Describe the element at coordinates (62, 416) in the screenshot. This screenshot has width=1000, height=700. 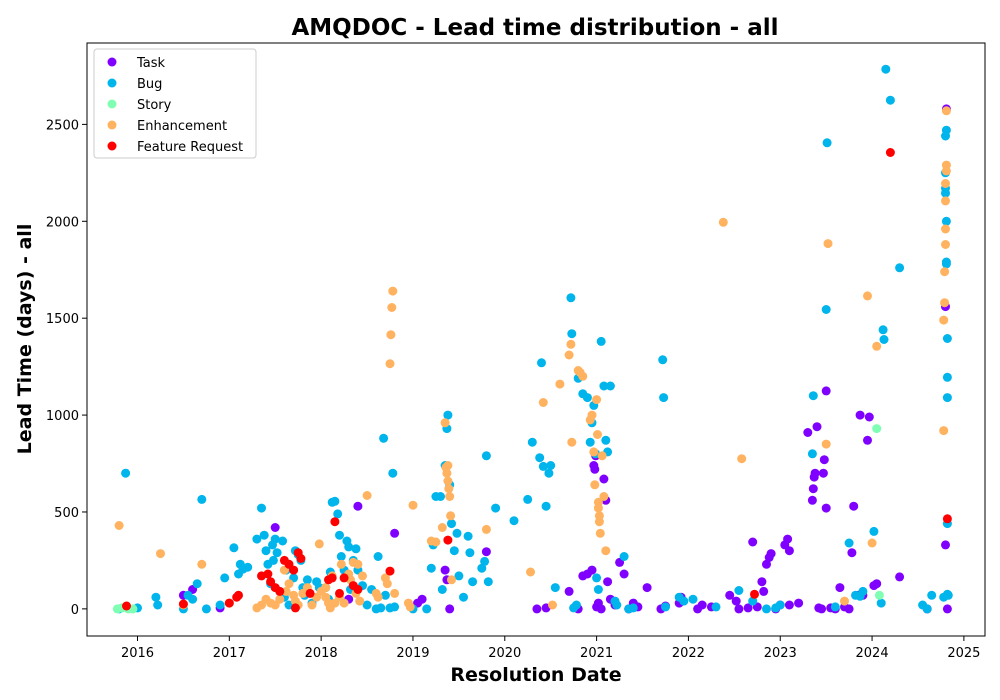
I see `y-tick-label: 1000` at that location.